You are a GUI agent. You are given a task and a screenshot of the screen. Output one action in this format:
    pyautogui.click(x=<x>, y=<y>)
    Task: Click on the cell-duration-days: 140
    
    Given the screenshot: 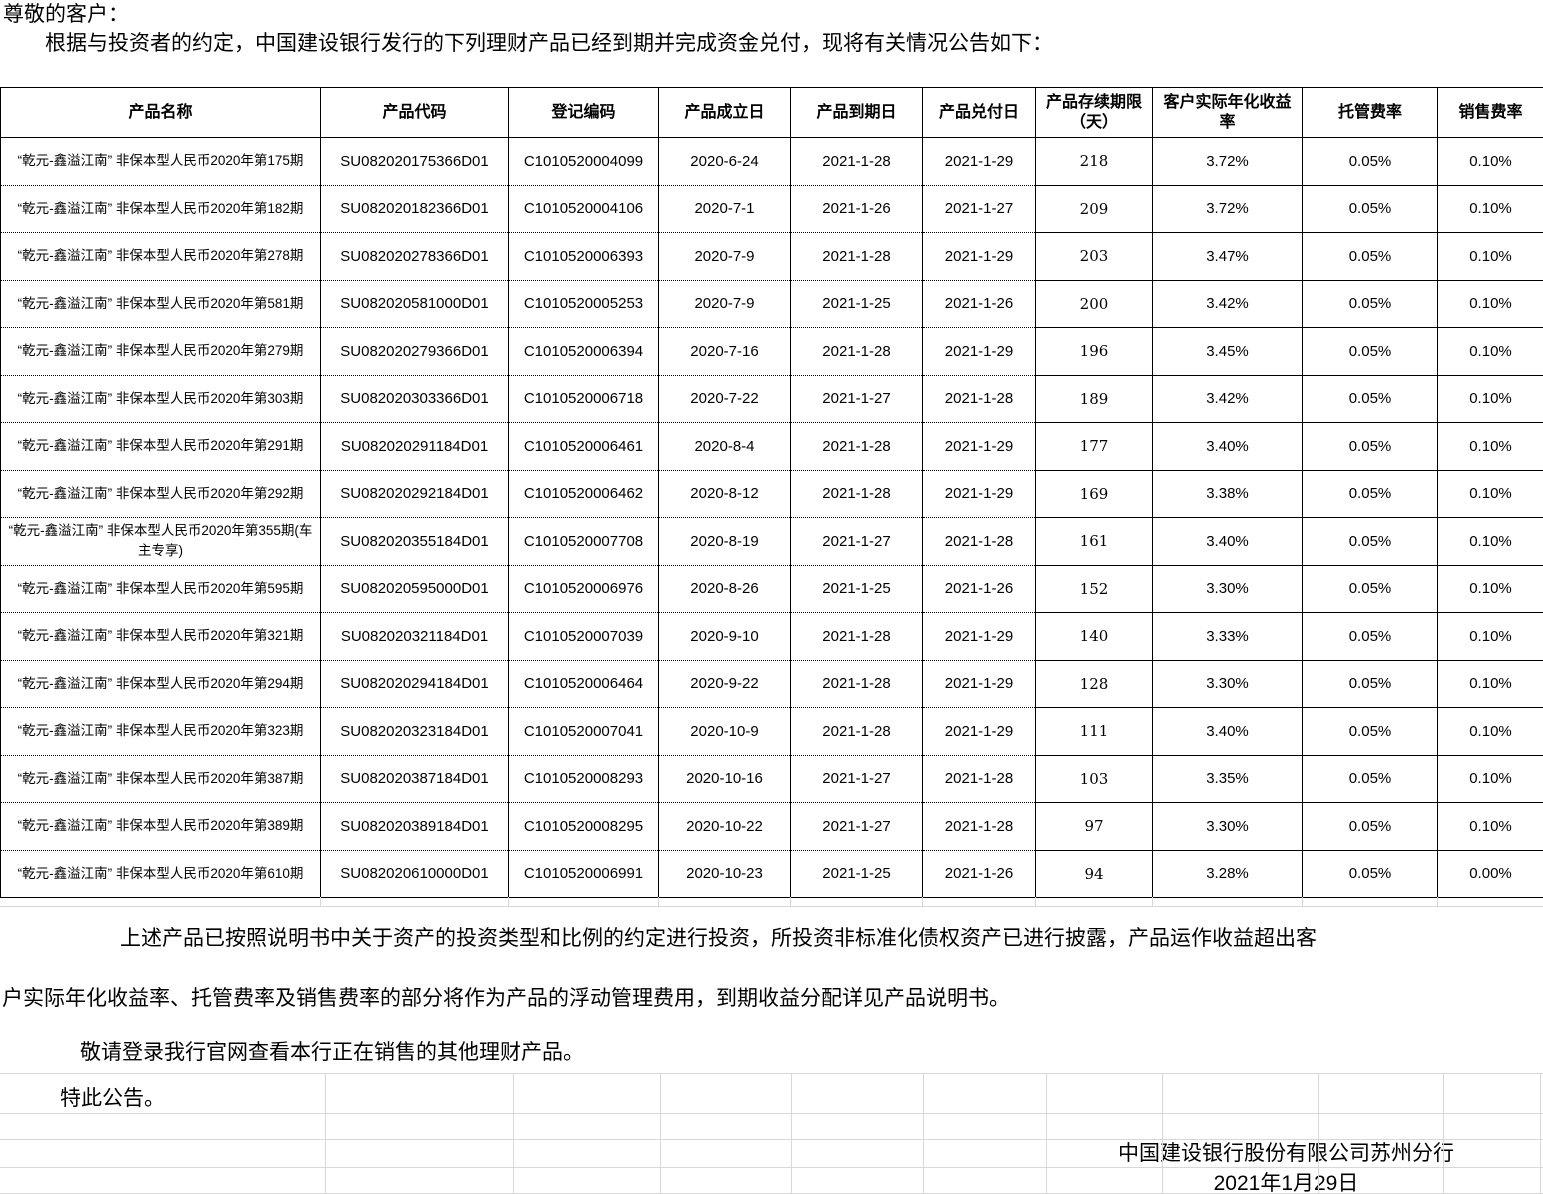 What is the action you would take?
    pyautogui.click(x=1094, y=636)
    